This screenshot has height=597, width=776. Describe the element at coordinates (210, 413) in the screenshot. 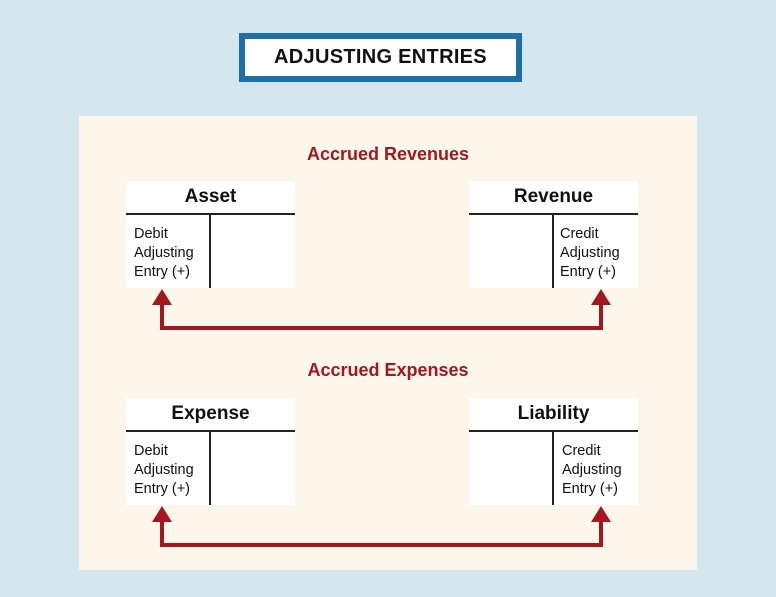

I see `expense-account-title: Expense` at that location.